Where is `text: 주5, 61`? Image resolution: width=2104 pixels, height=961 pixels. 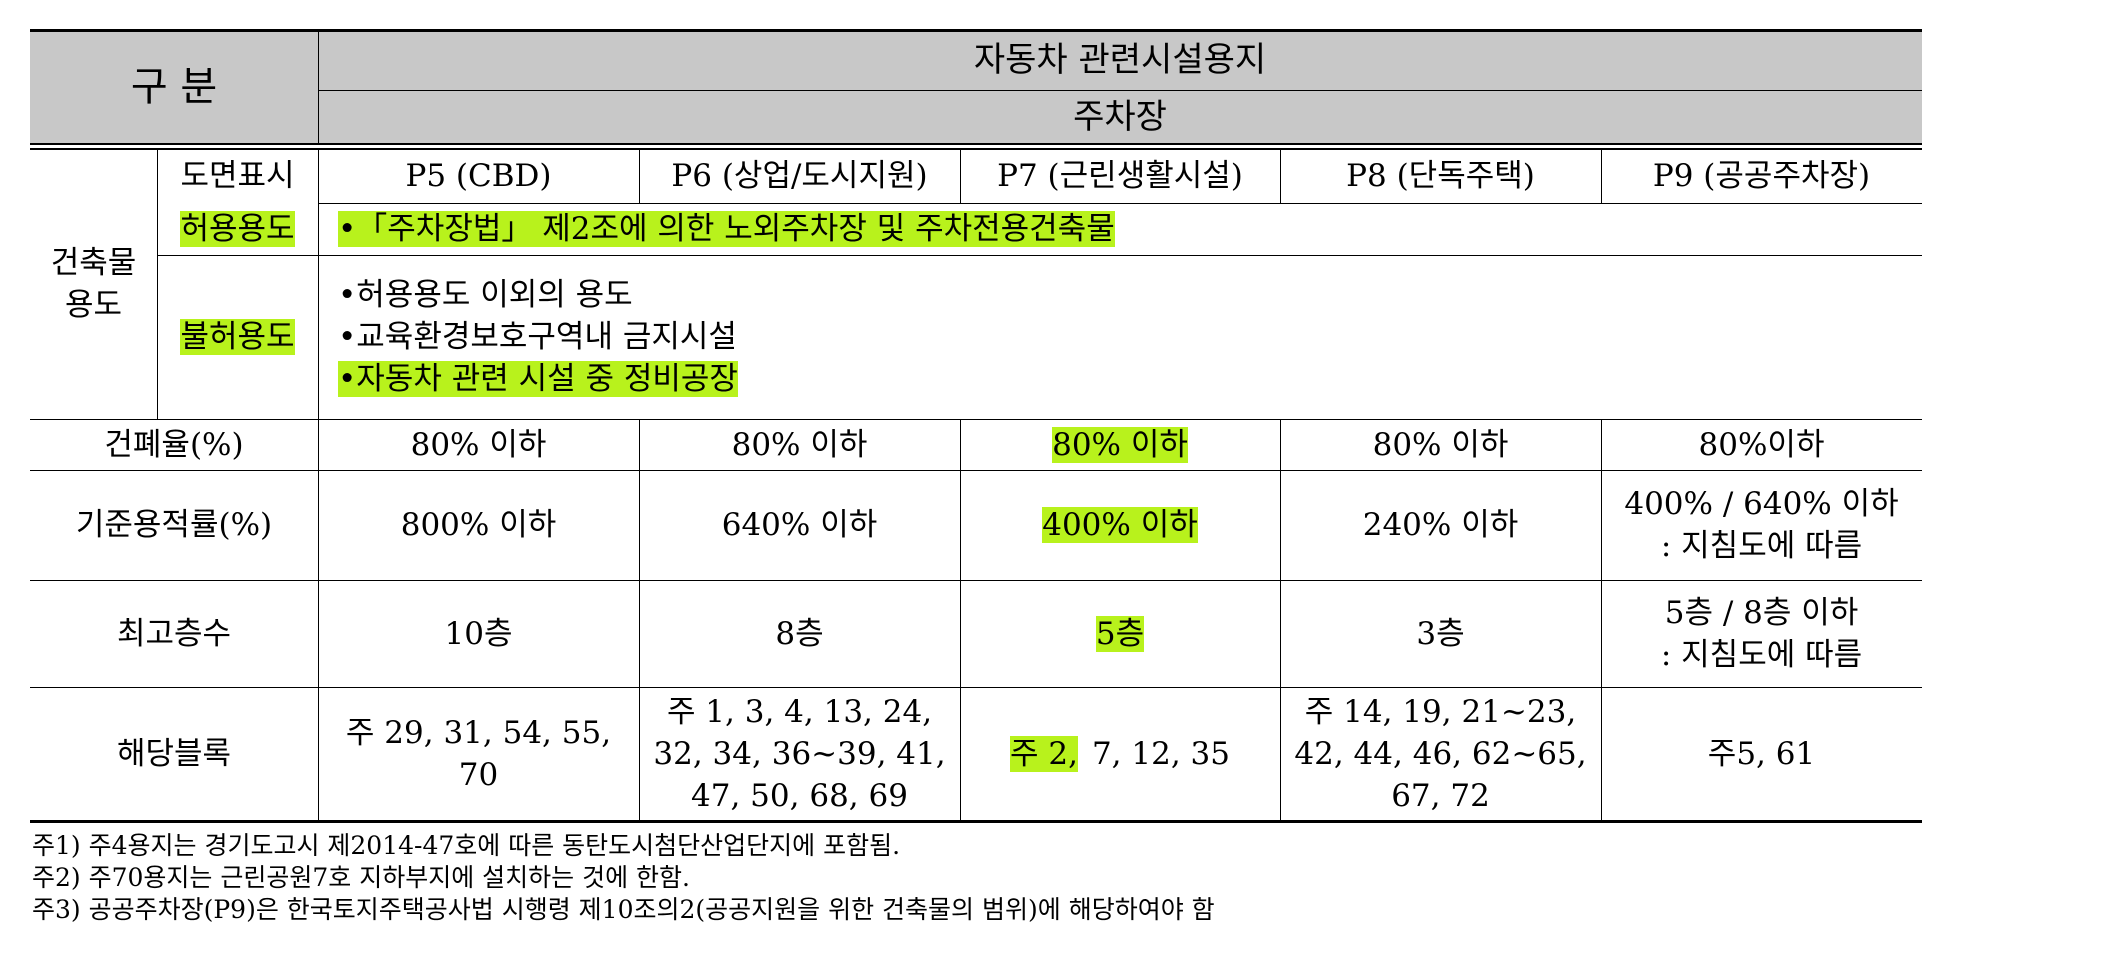
text: 주5, 61 is located at coordinates (1761, 754).